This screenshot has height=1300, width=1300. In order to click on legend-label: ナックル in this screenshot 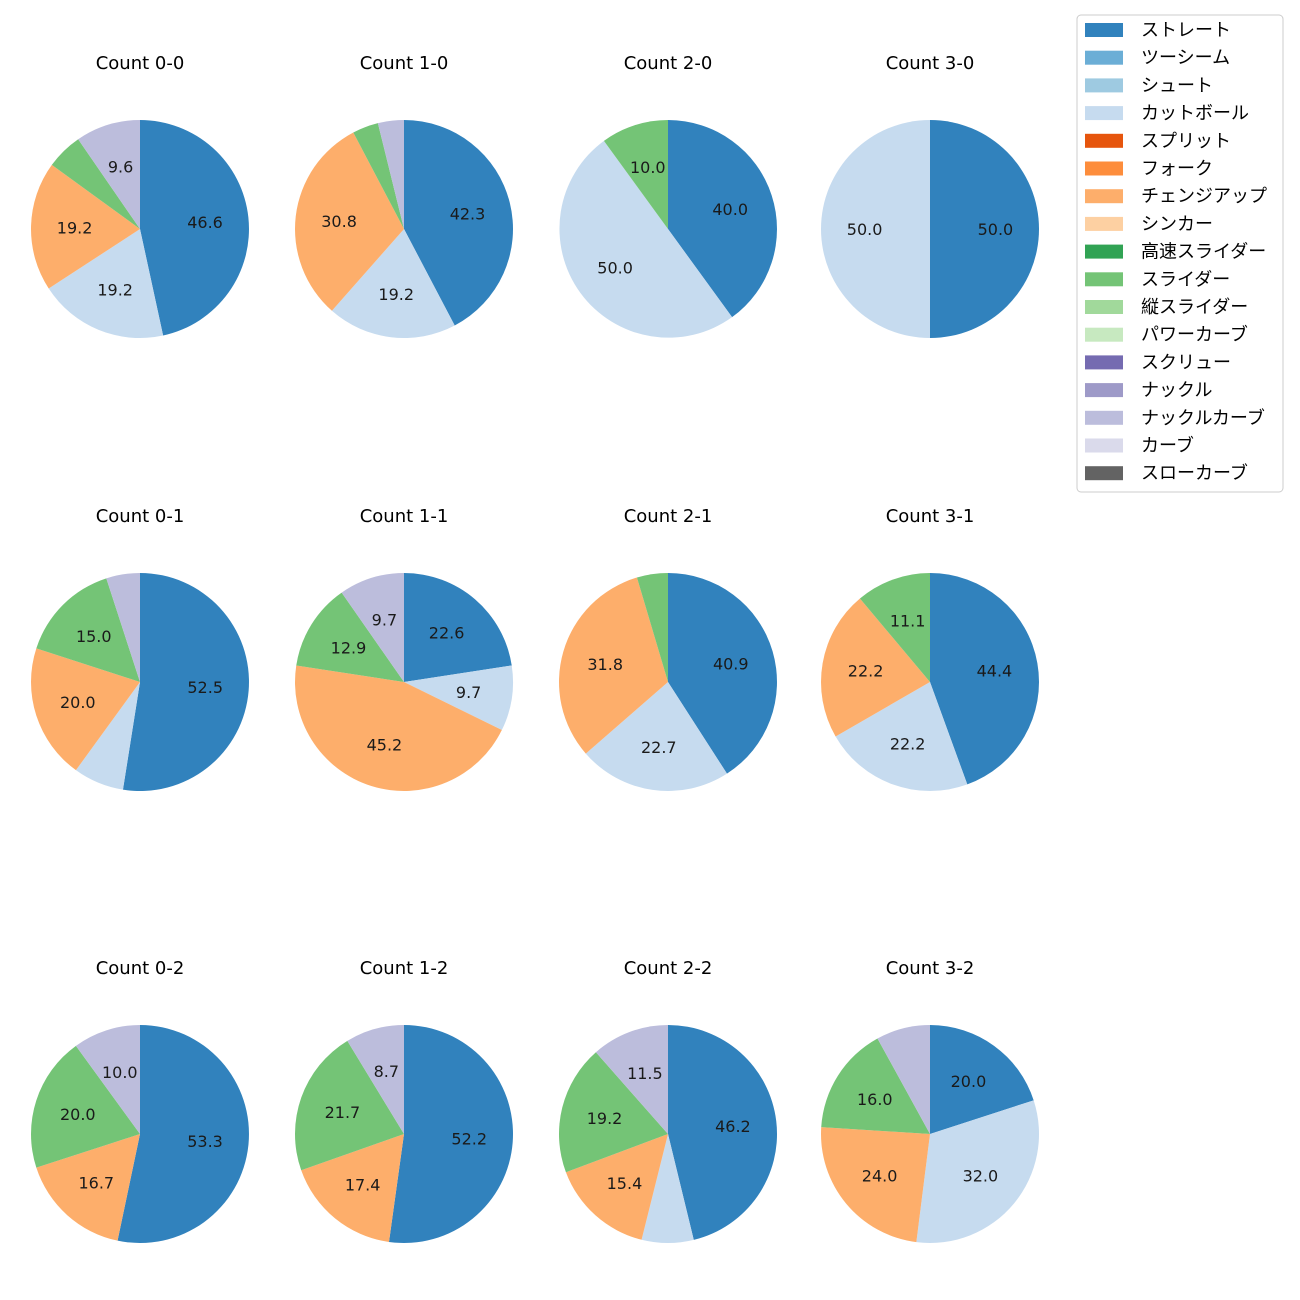, I will do `click(1176, 390)`.